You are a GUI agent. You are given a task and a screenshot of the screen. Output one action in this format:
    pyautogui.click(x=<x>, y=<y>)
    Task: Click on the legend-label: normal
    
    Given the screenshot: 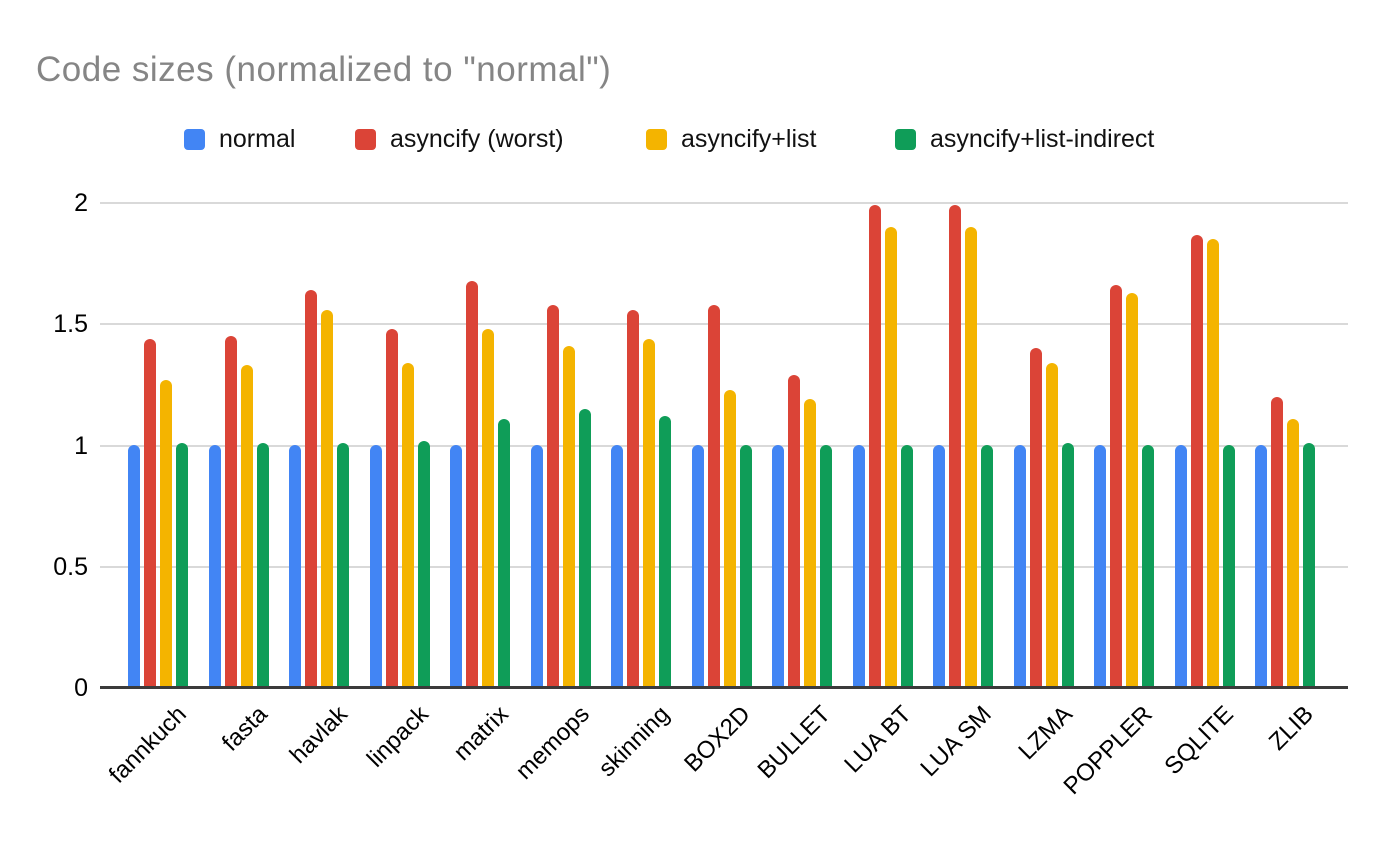 What is the action you would take?
    pyautogui.click(x=257, y=138)
    